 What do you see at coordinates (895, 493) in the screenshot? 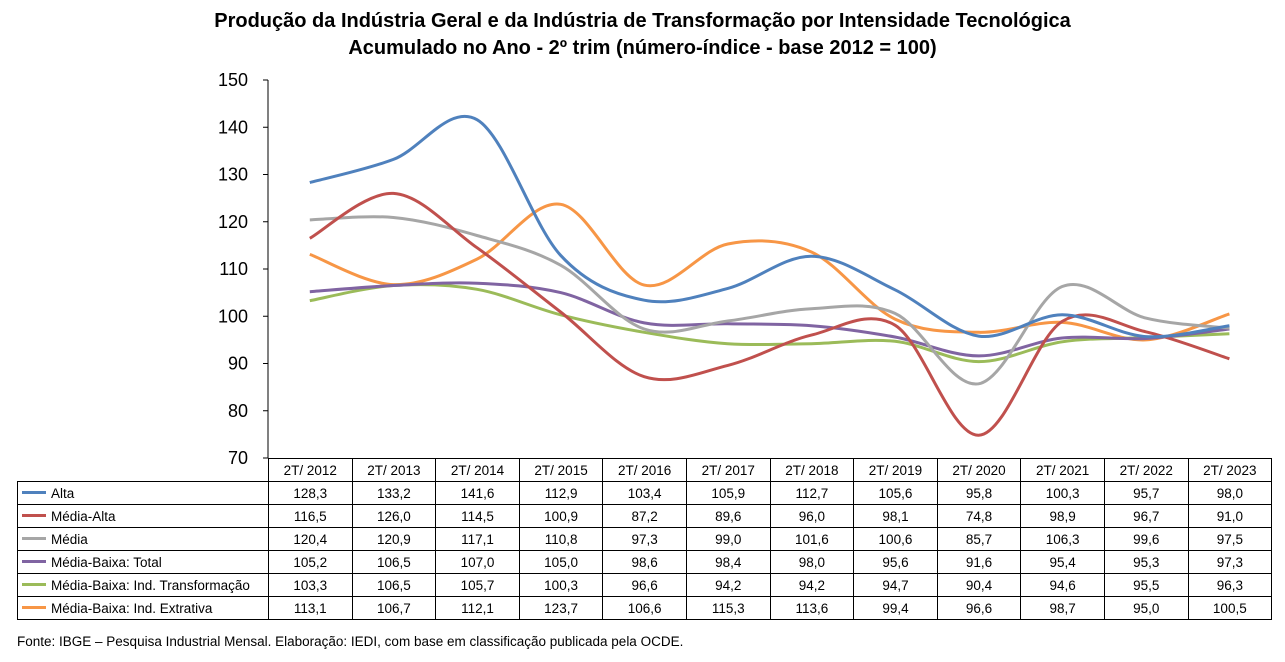
I see `value-cell: 105,6` at bounding box center [895, 493].